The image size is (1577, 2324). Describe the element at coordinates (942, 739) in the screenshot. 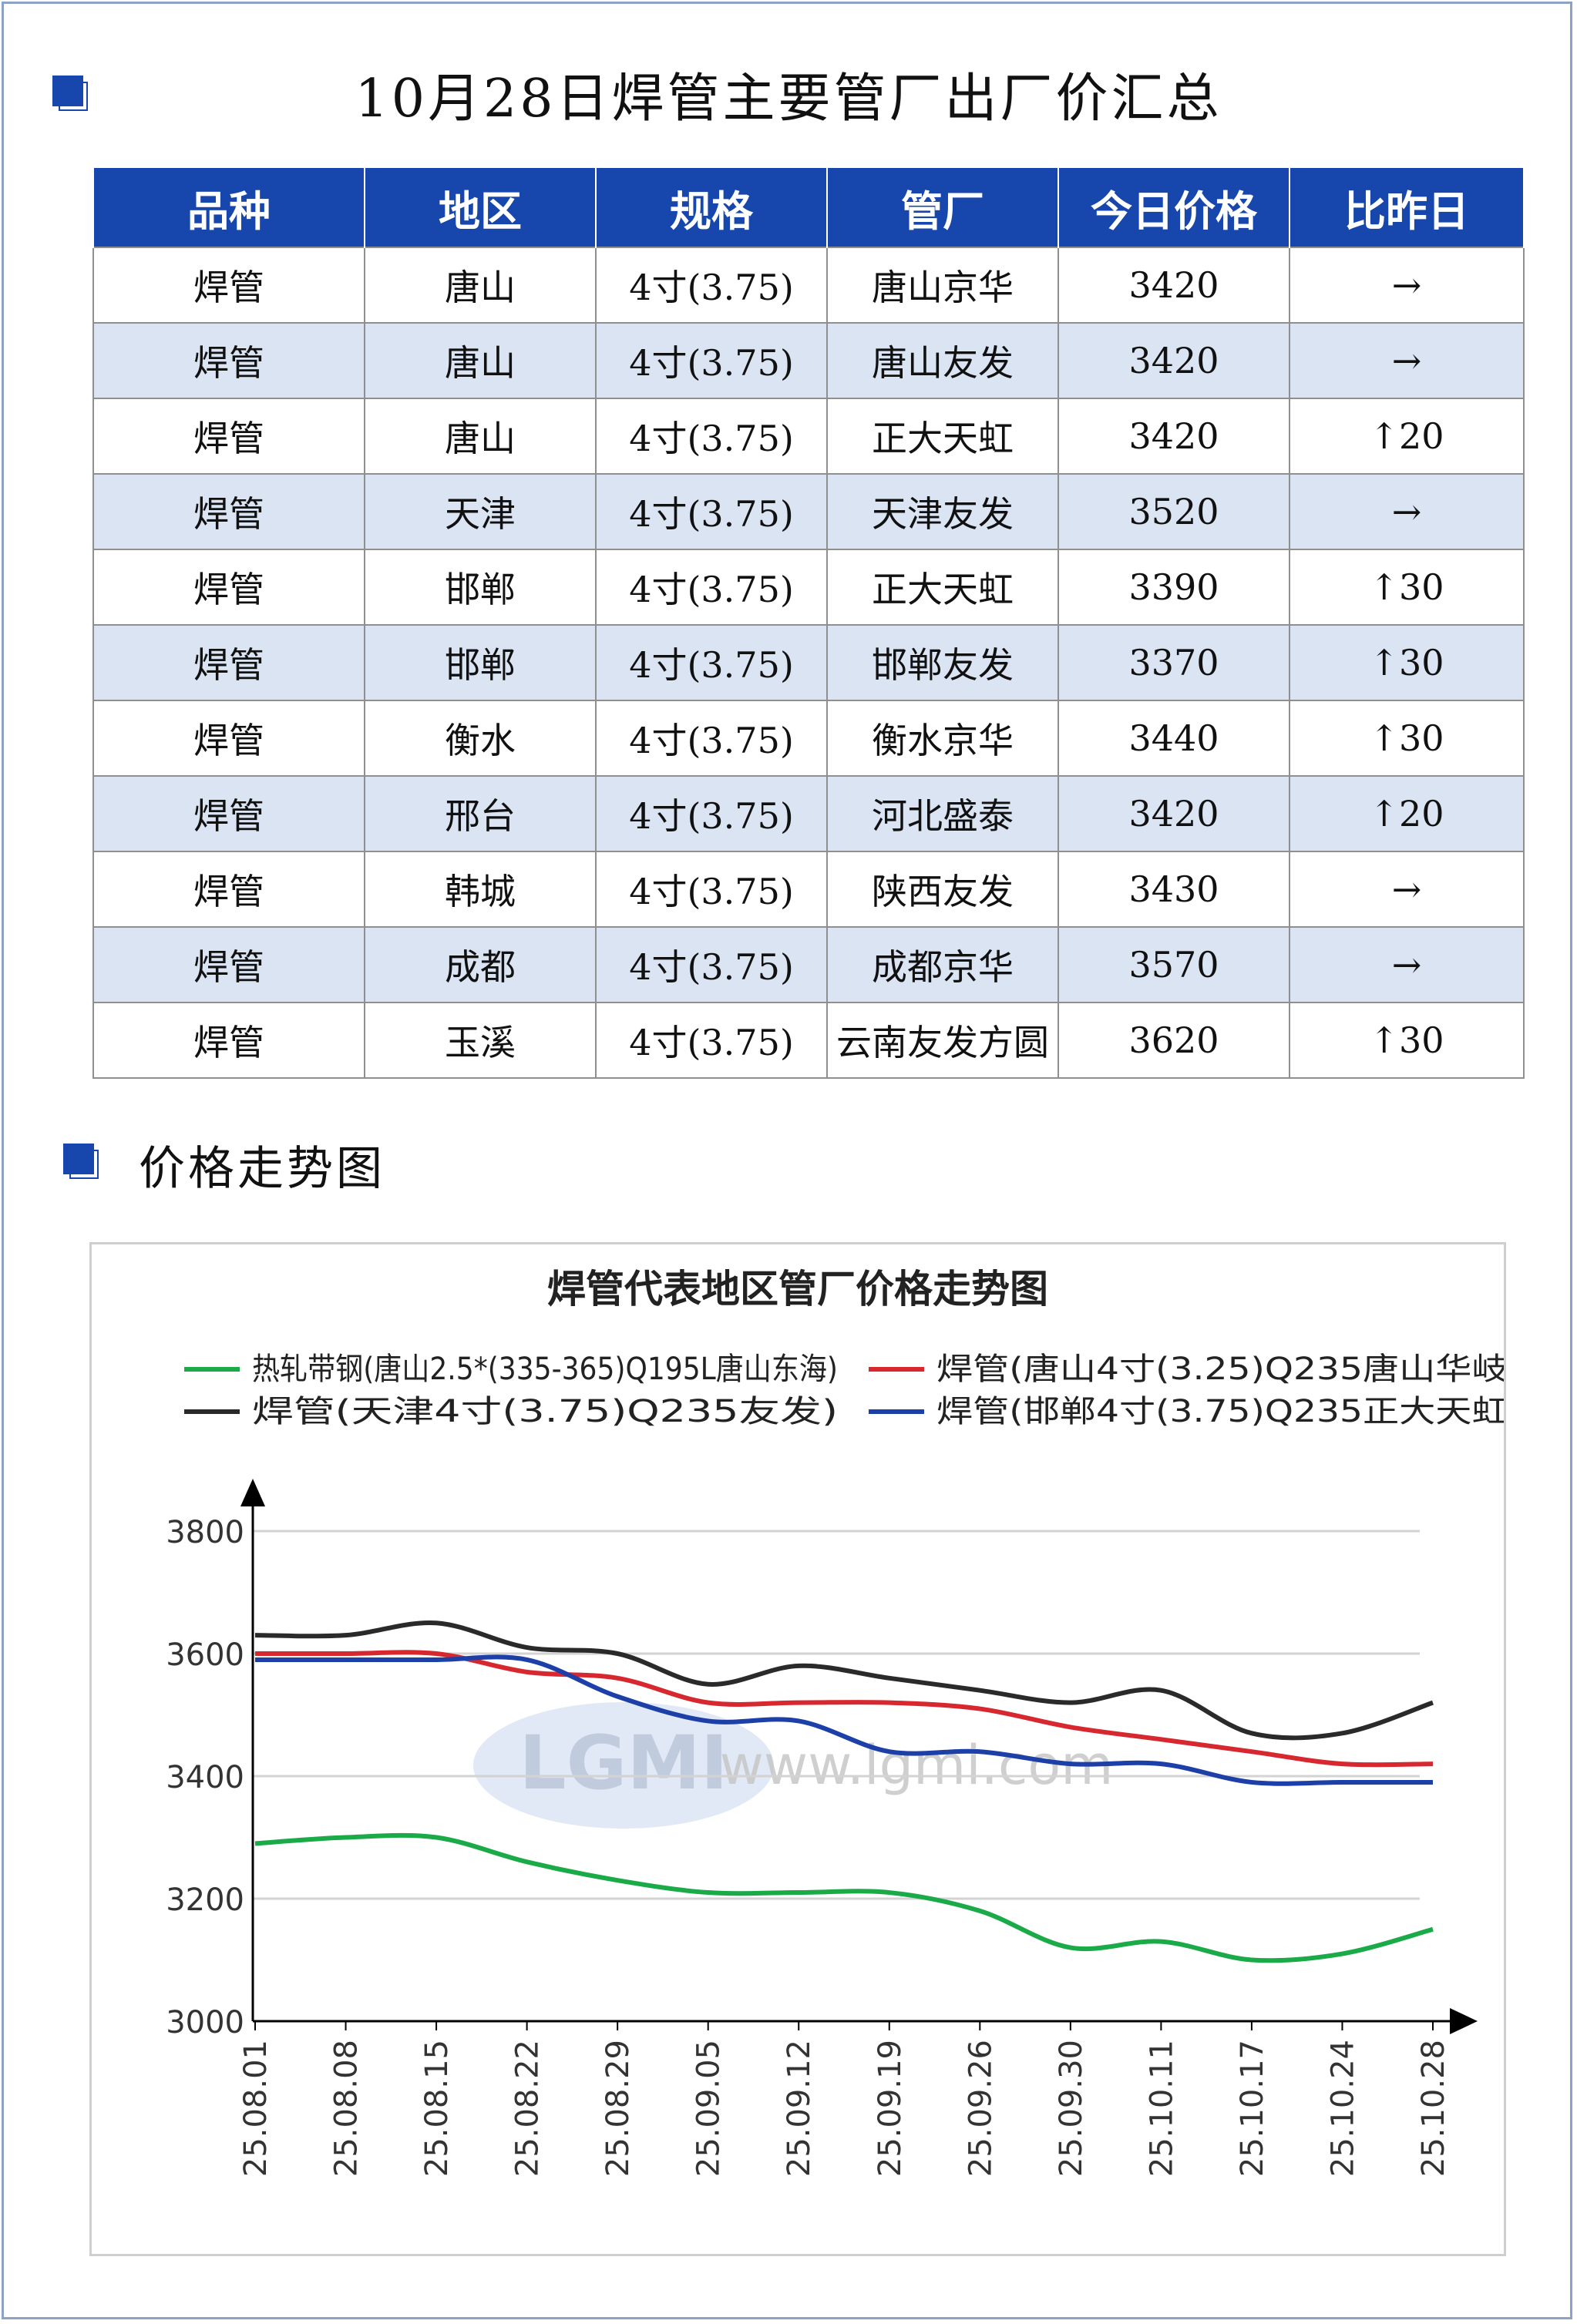

I see `cell-mill: 衡水京华` at that location.